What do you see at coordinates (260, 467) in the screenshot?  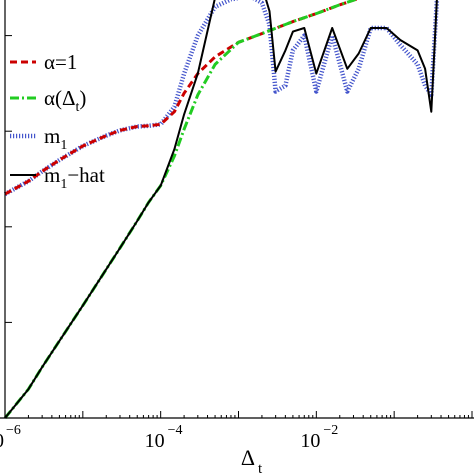 I see `x-axis-label-subscript: t` at bounding box center [260, 467].